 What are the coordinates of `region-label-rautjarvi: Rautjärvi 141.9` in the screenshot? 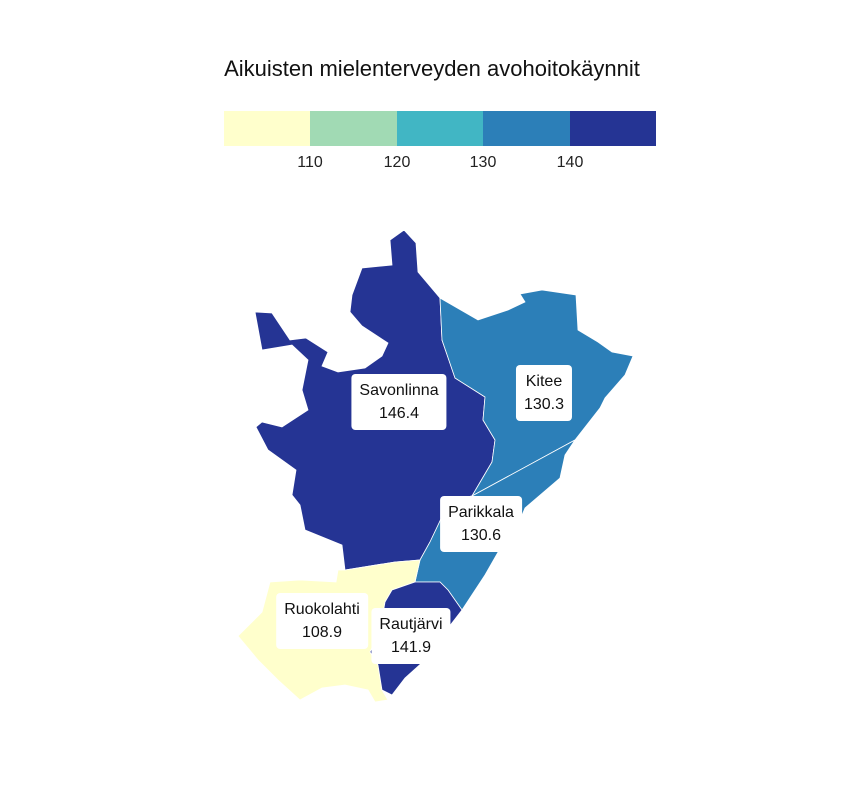 It's located at (411, 636).